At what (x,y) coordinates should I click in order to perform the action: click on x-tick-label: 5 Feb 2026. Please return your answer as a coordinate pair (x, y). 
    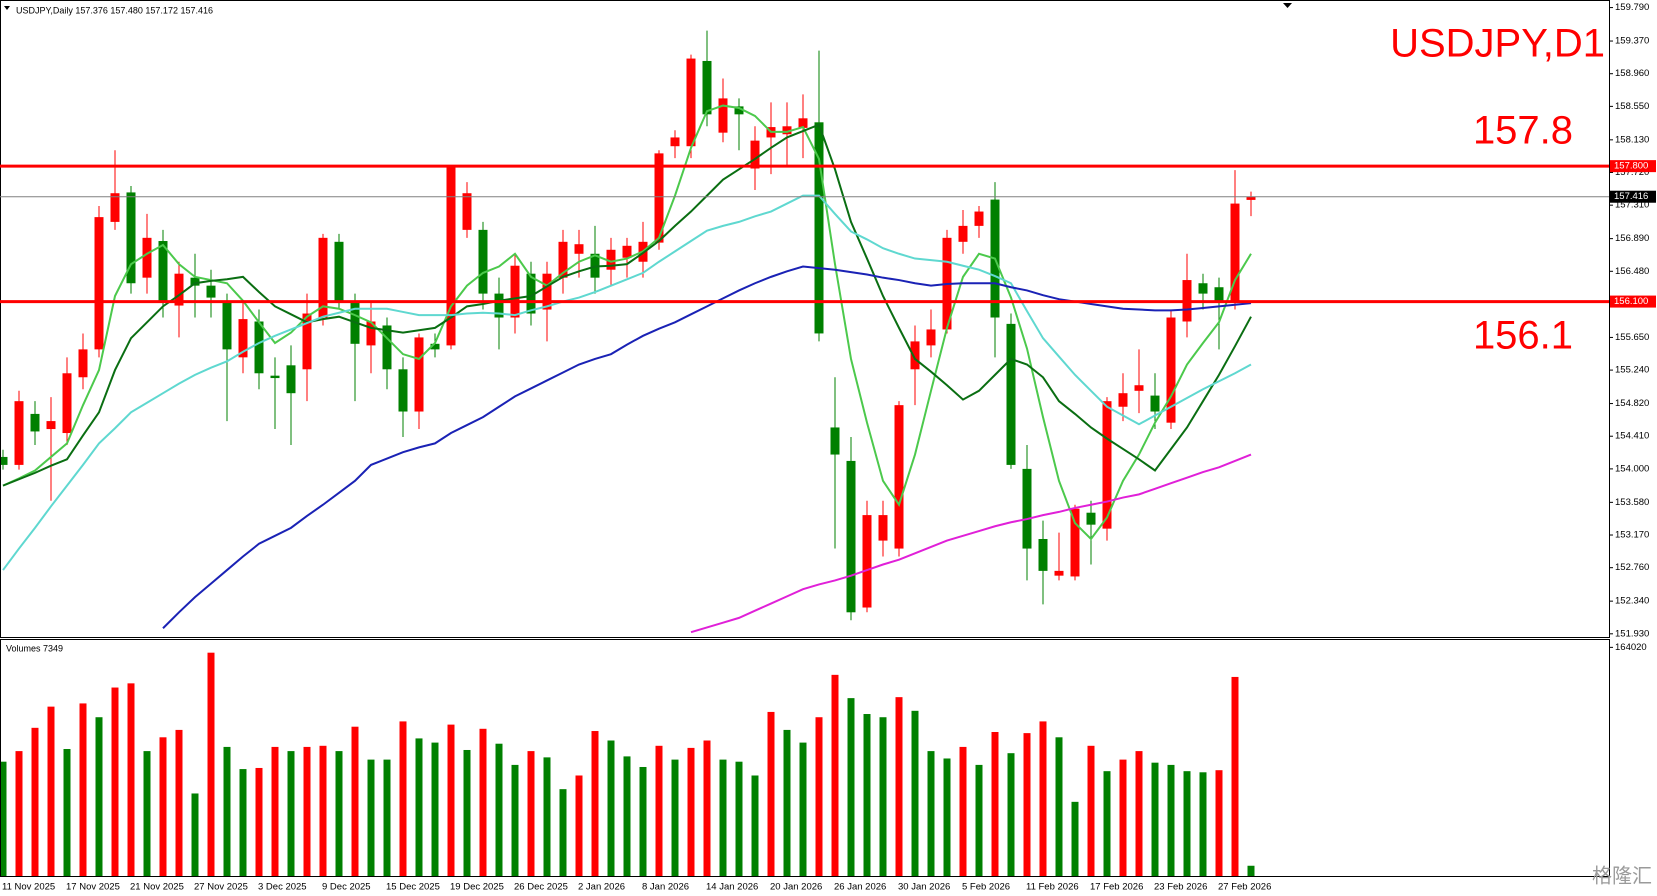
    Looking at the image, I should click on (986, 887).